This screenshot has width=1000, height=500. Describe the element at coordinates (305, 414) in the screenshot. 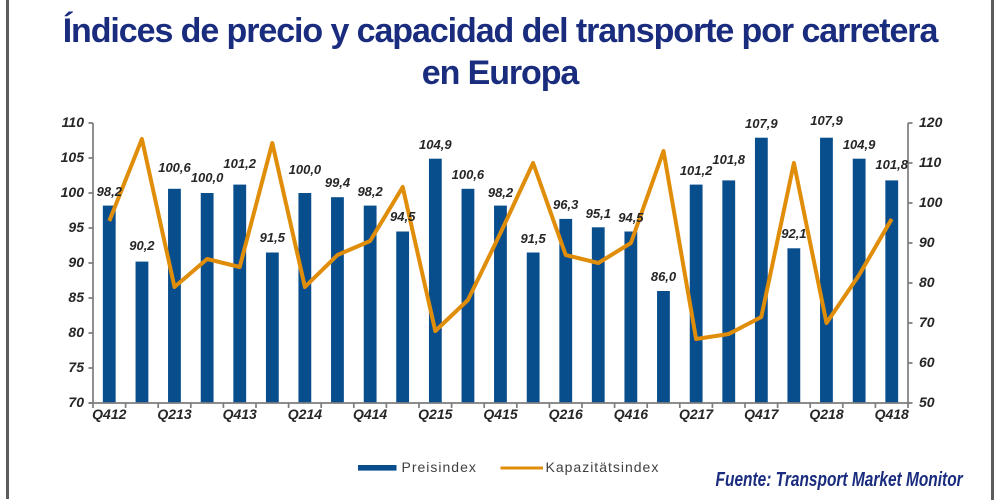

I see `svg-text: Q214` at that location.